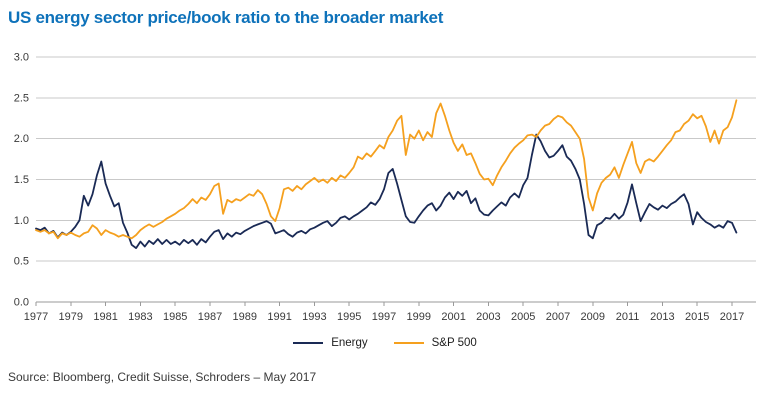  I want to click on x-tick-label: 1989, so click(245, 317).